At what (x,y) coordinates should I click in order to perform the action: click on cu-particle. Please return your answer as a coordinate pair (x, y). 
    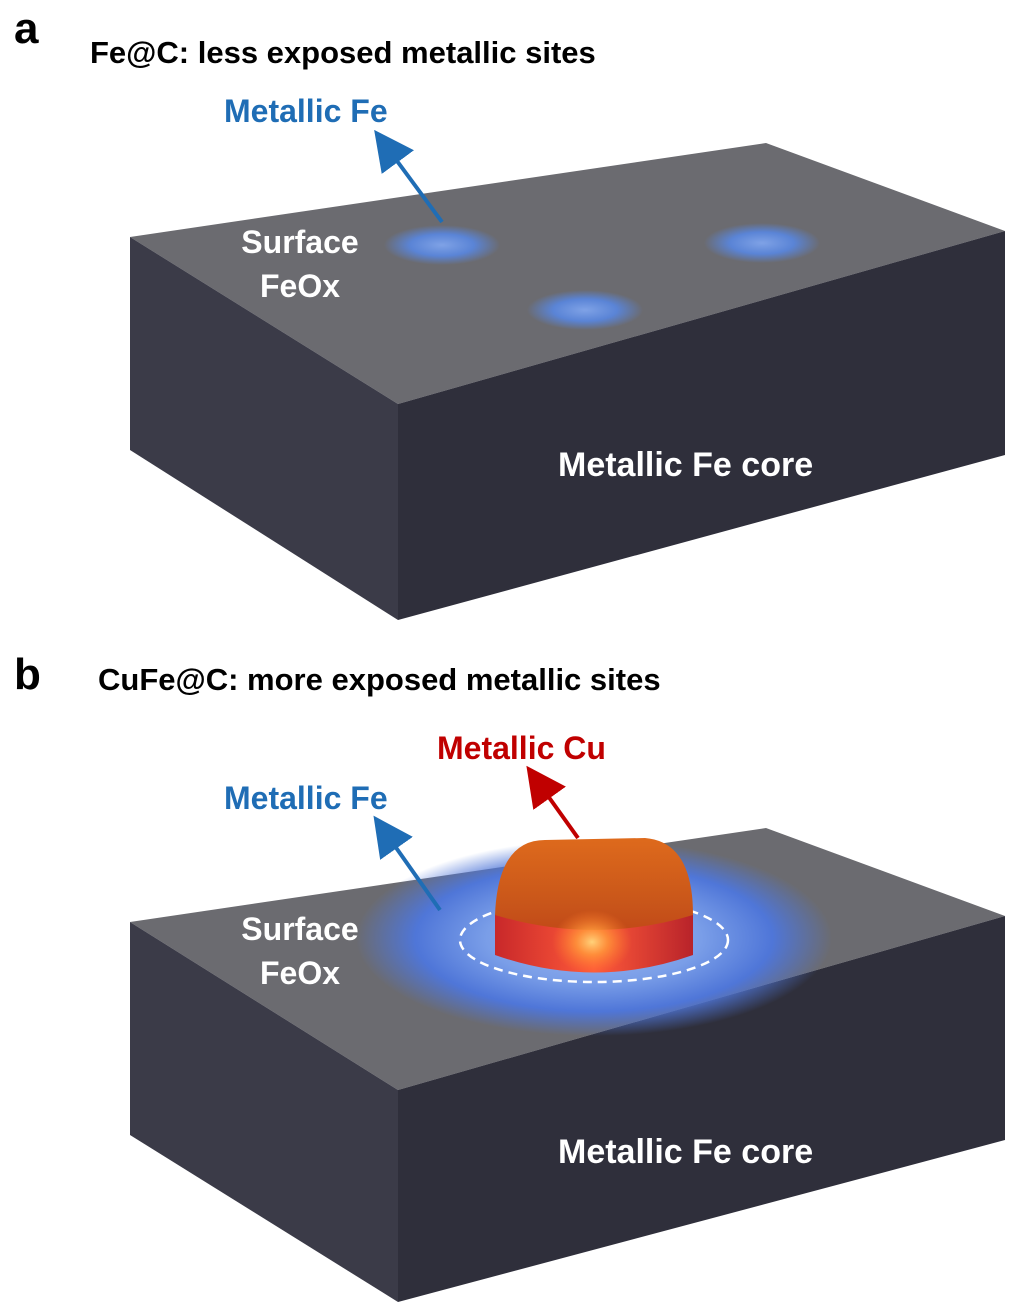
    Looking at the image, I should click on (594, 906).